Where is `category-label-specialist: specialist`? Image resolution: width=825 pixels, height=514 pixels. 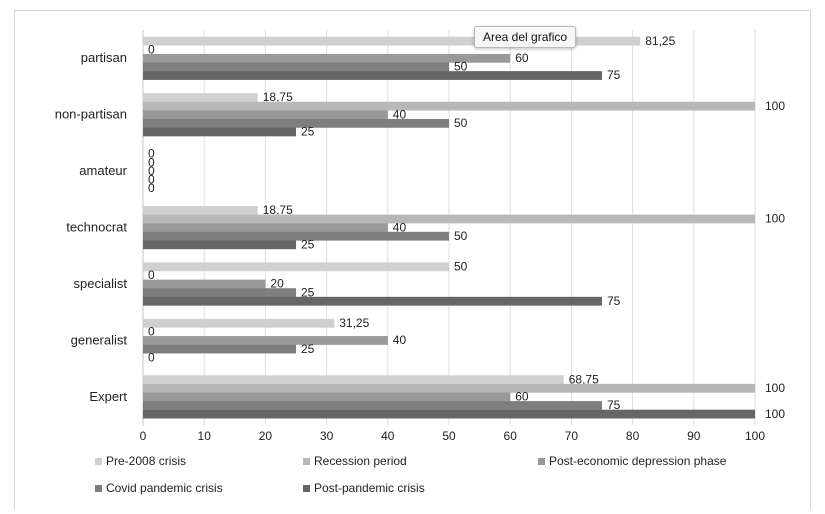 category-label-specialist: specialist is located at coordinates (101, 283).